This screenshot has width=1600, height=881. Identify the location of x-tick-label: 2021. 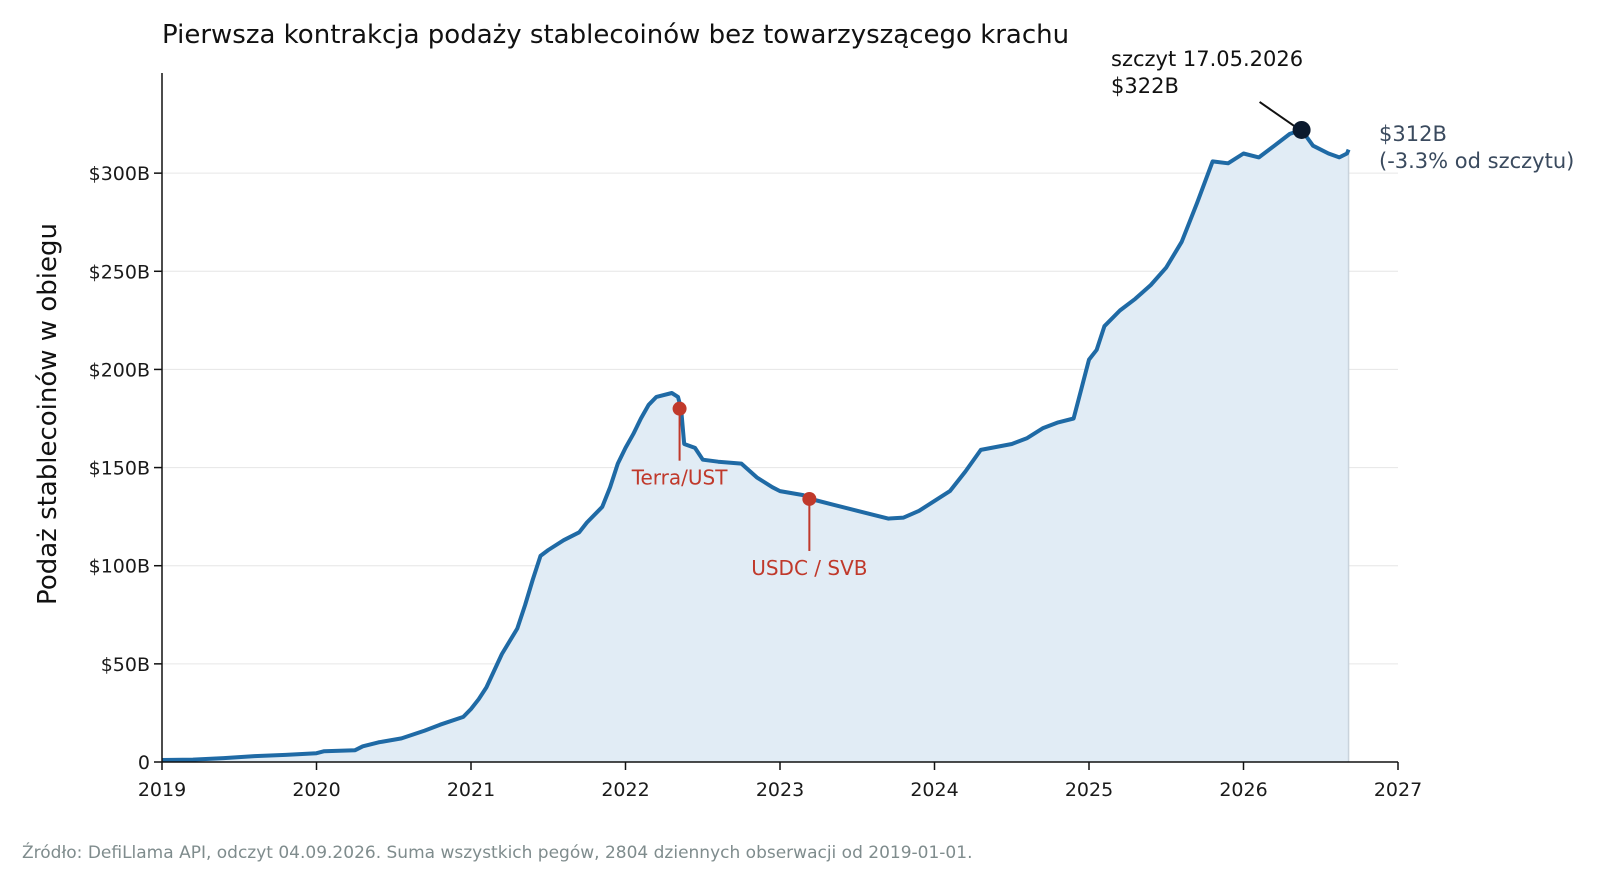
(471, 790).